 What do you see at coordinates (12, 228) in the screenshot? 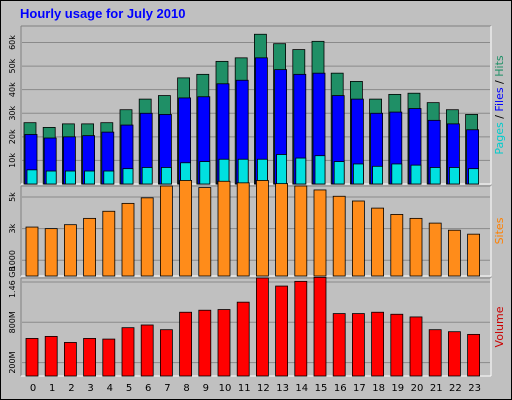
I see `y-tick-label: 3k` at bounding box center [12, 228].